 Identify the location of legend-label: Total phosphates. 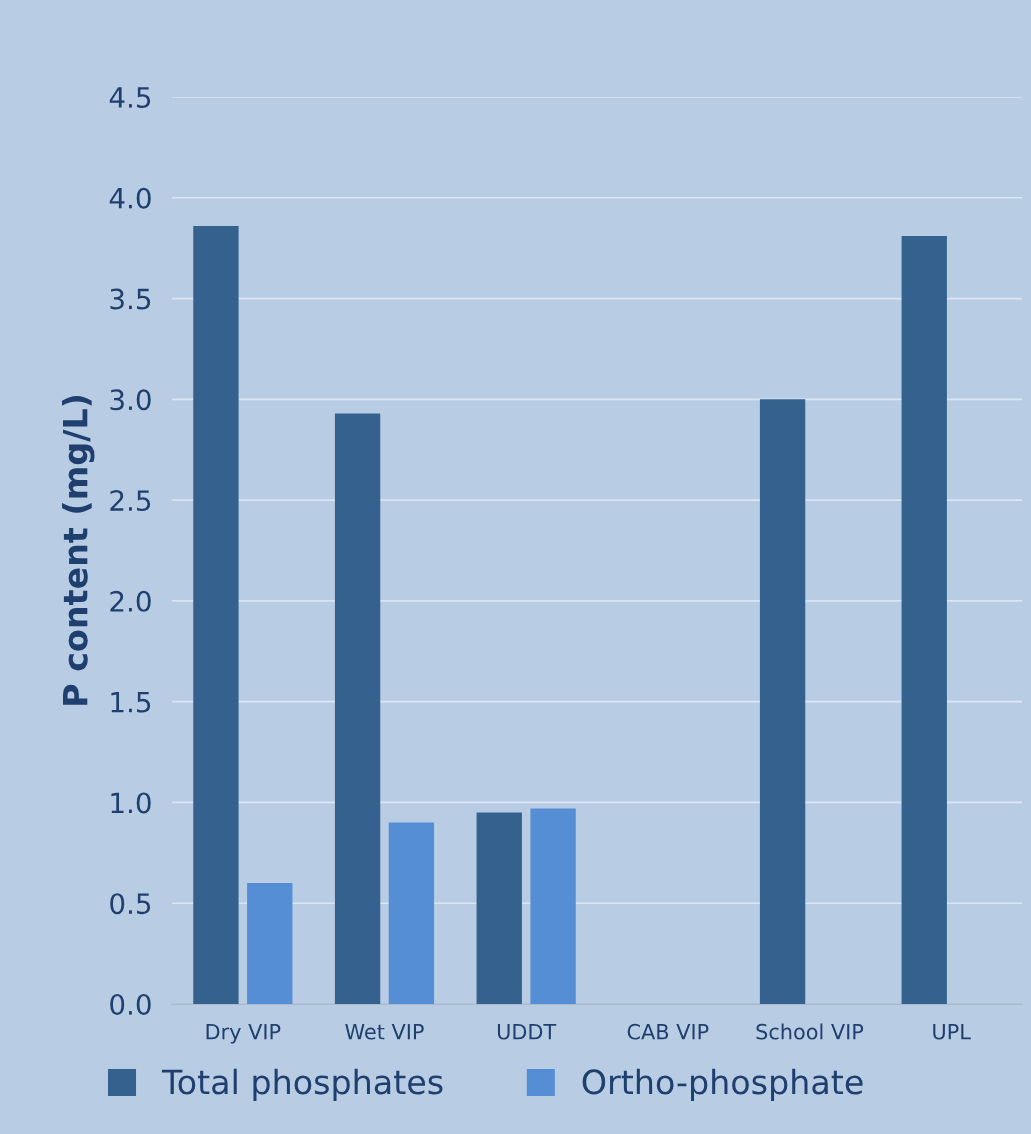
(302, 1084).